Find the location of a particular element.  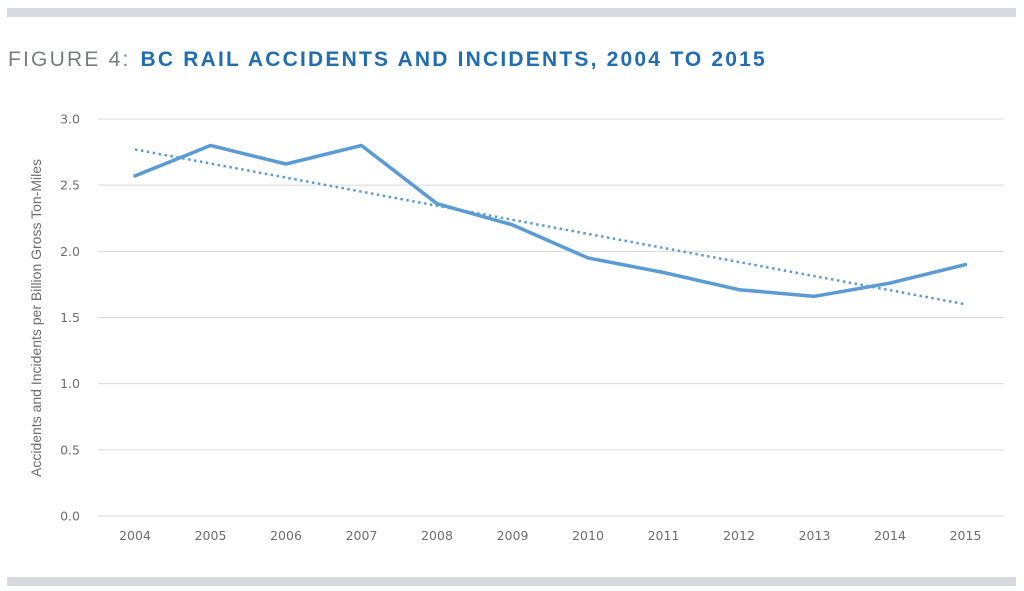

x-tick-label: 2015 is located at coordinates (966, 535).